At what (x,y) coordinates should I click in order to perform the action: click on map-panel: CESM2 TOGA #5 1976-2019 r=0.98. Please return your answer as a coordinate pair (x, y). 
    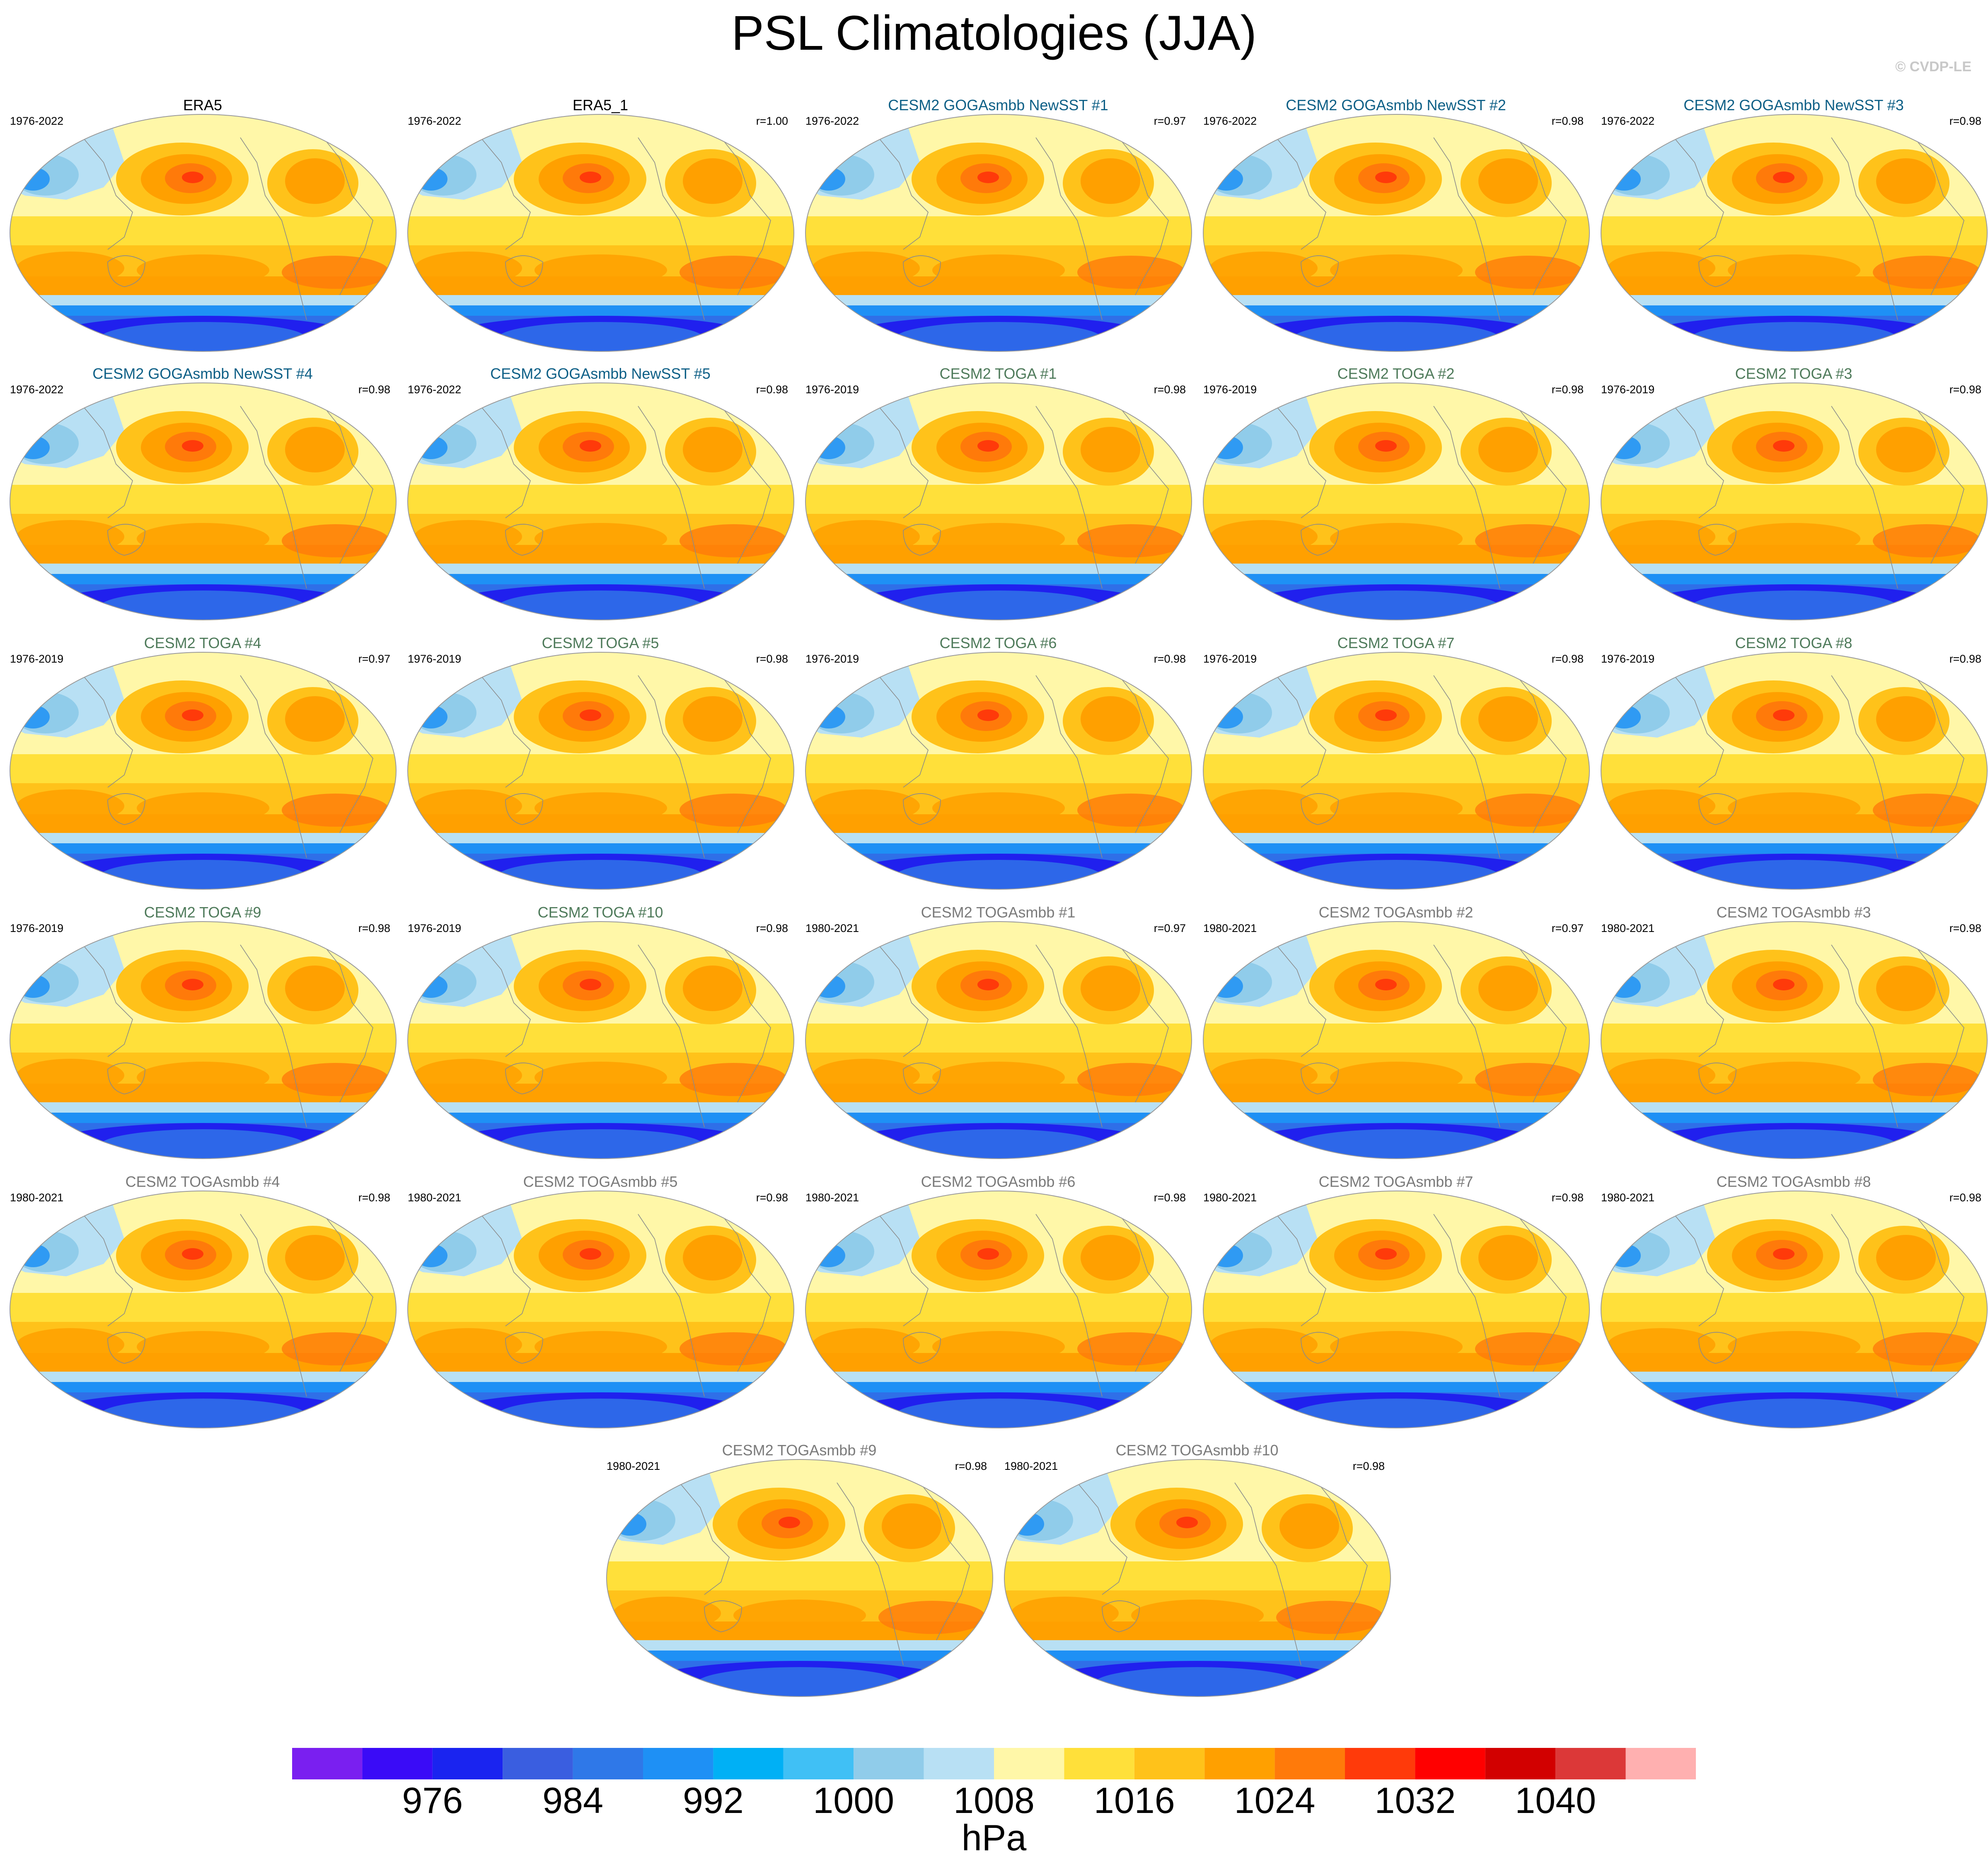
    Looking at the image, I should click on (600, 766).